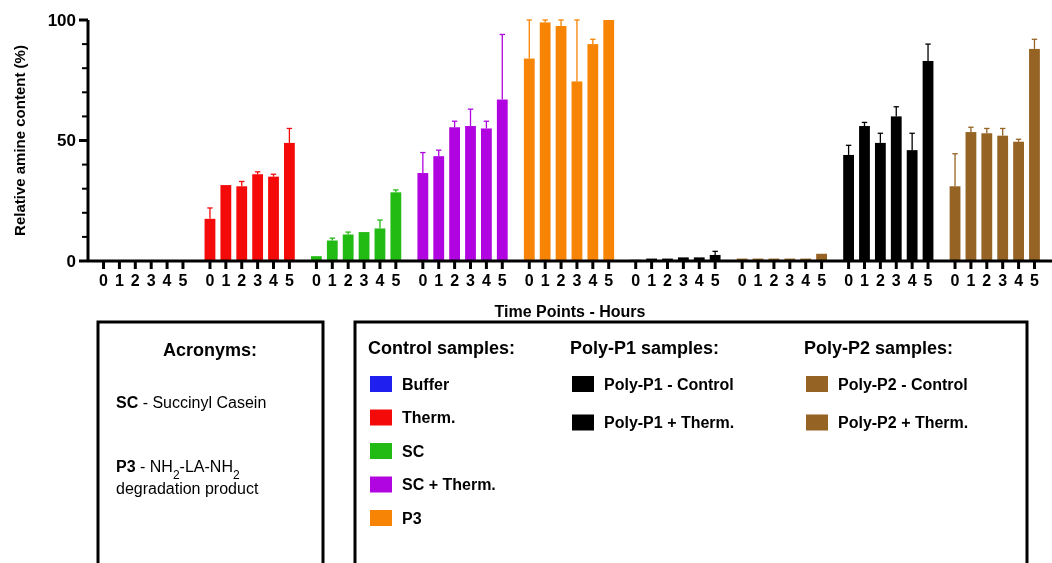  I want to click on text: SC - Succinyl Casein, so click(191, 402).